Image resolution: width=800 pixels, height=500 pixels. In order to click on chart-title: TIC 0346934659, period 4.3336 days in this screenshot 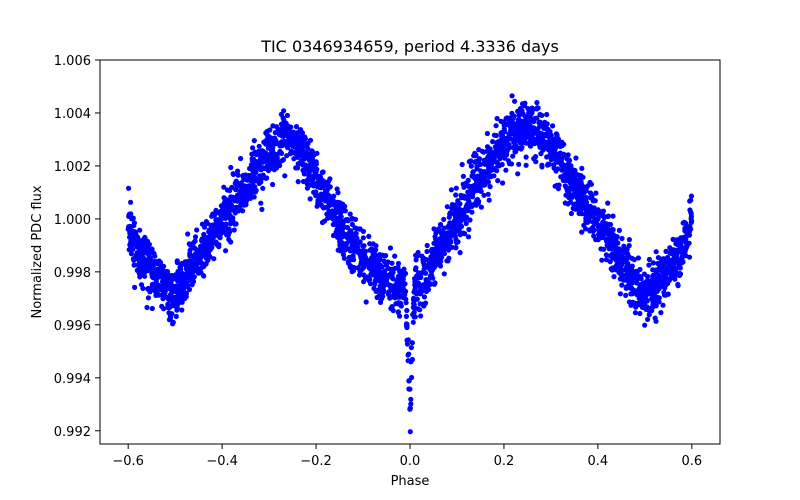, I will do `click(409, 46)`.